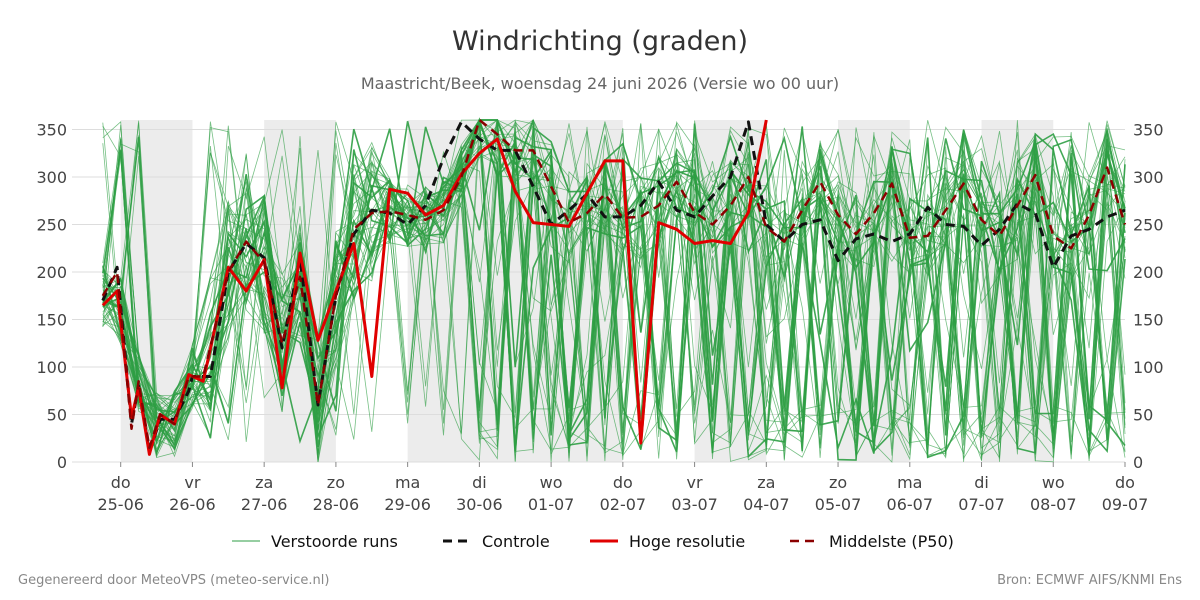  Describe the element at coordinates (120, 504) in the screenshot. I see `x-tick-date-0: 25-06` at that location.